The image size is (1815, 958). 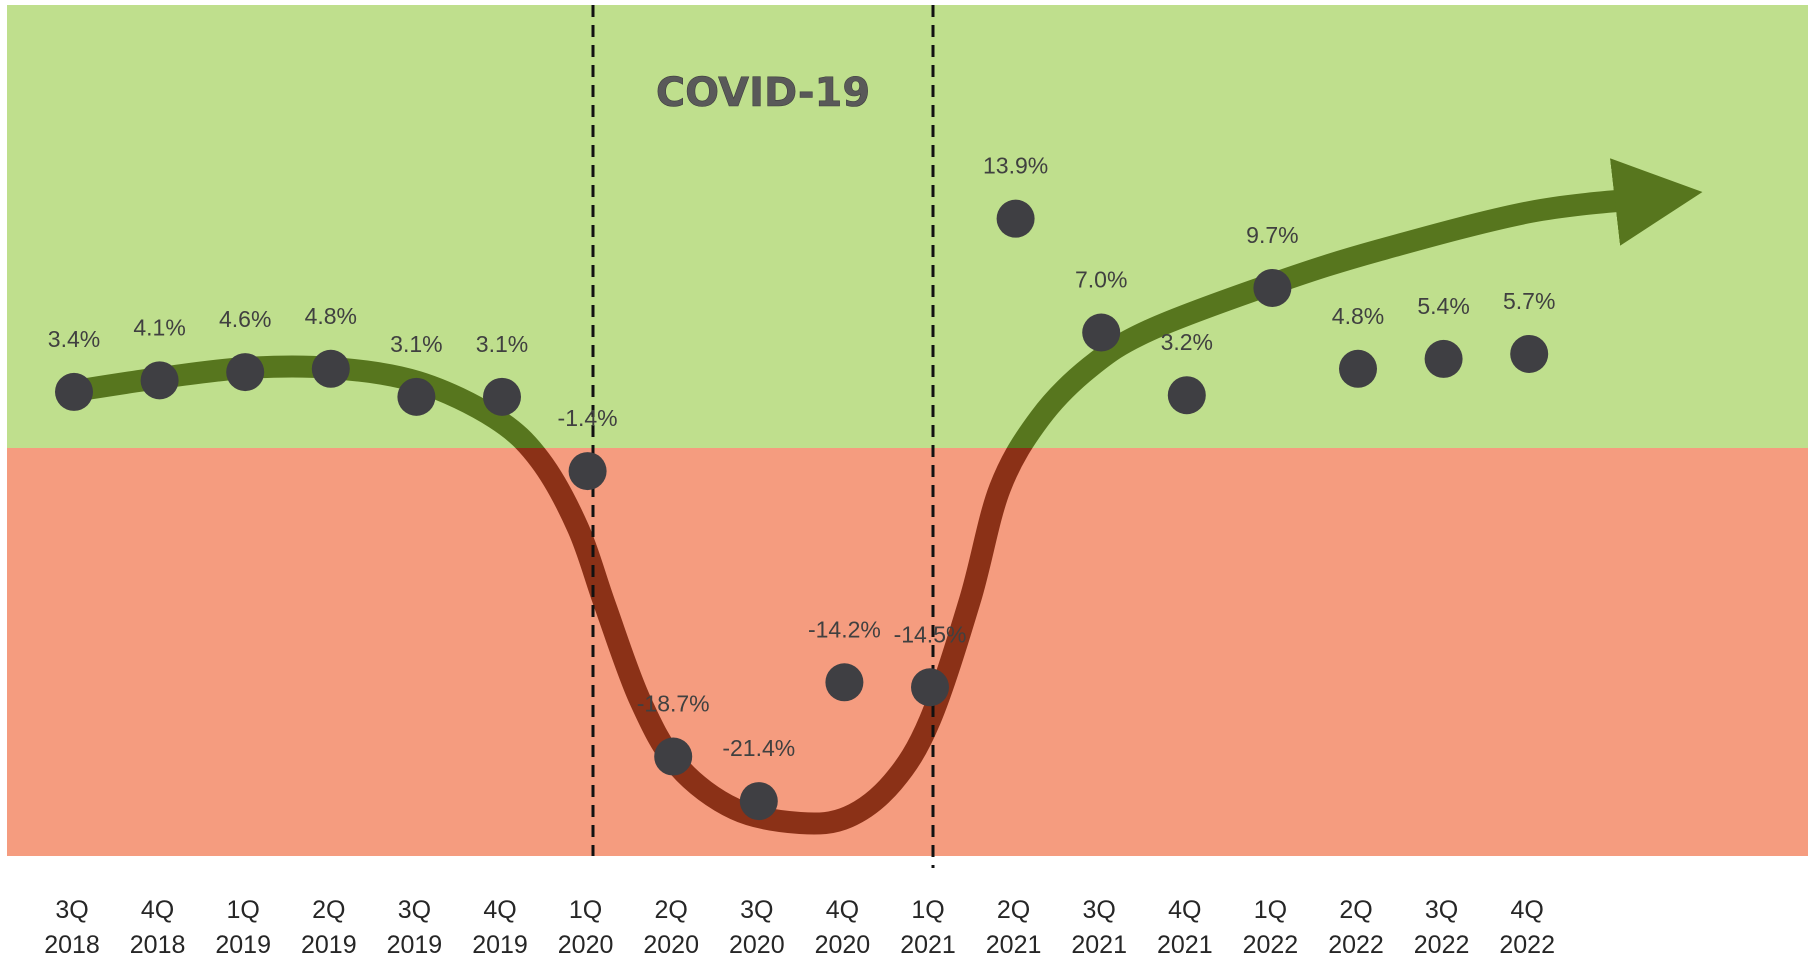 What do you see at coordinates (673, 704) in the screenshot?
I see `data-label: -18.7%` at bounding box center [673, 704].